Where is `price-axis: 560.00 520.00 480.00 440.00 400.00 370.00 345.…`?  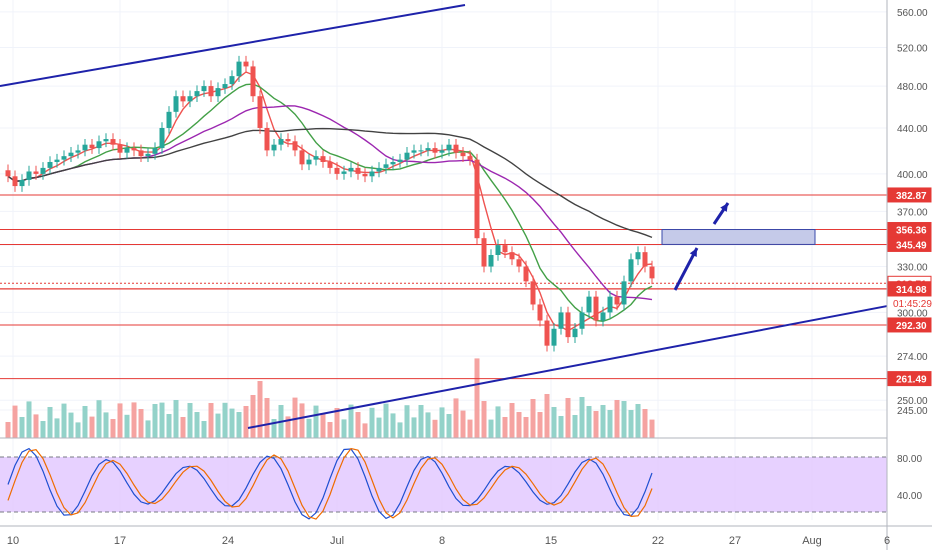
price-axis: 560.00 520.00 480.00 440.00 400.00 370.00 345.… is located at coordinates (909, 275).